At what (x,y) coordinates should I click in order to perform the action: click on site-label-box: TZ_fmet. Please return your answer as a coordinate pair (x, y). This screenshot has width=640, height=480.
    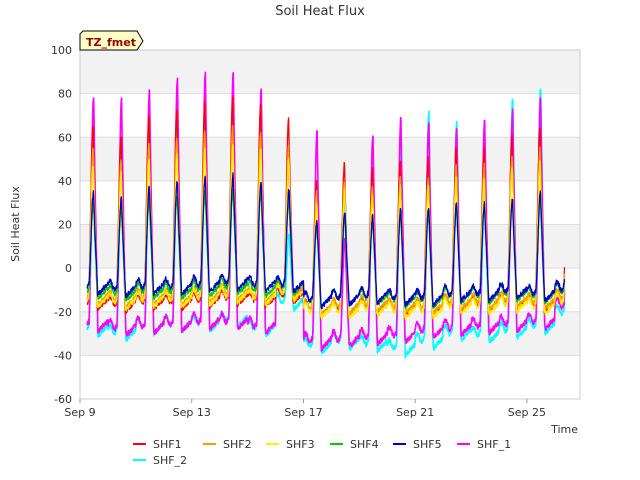
    Looking at the image, I should click on (111, 40).